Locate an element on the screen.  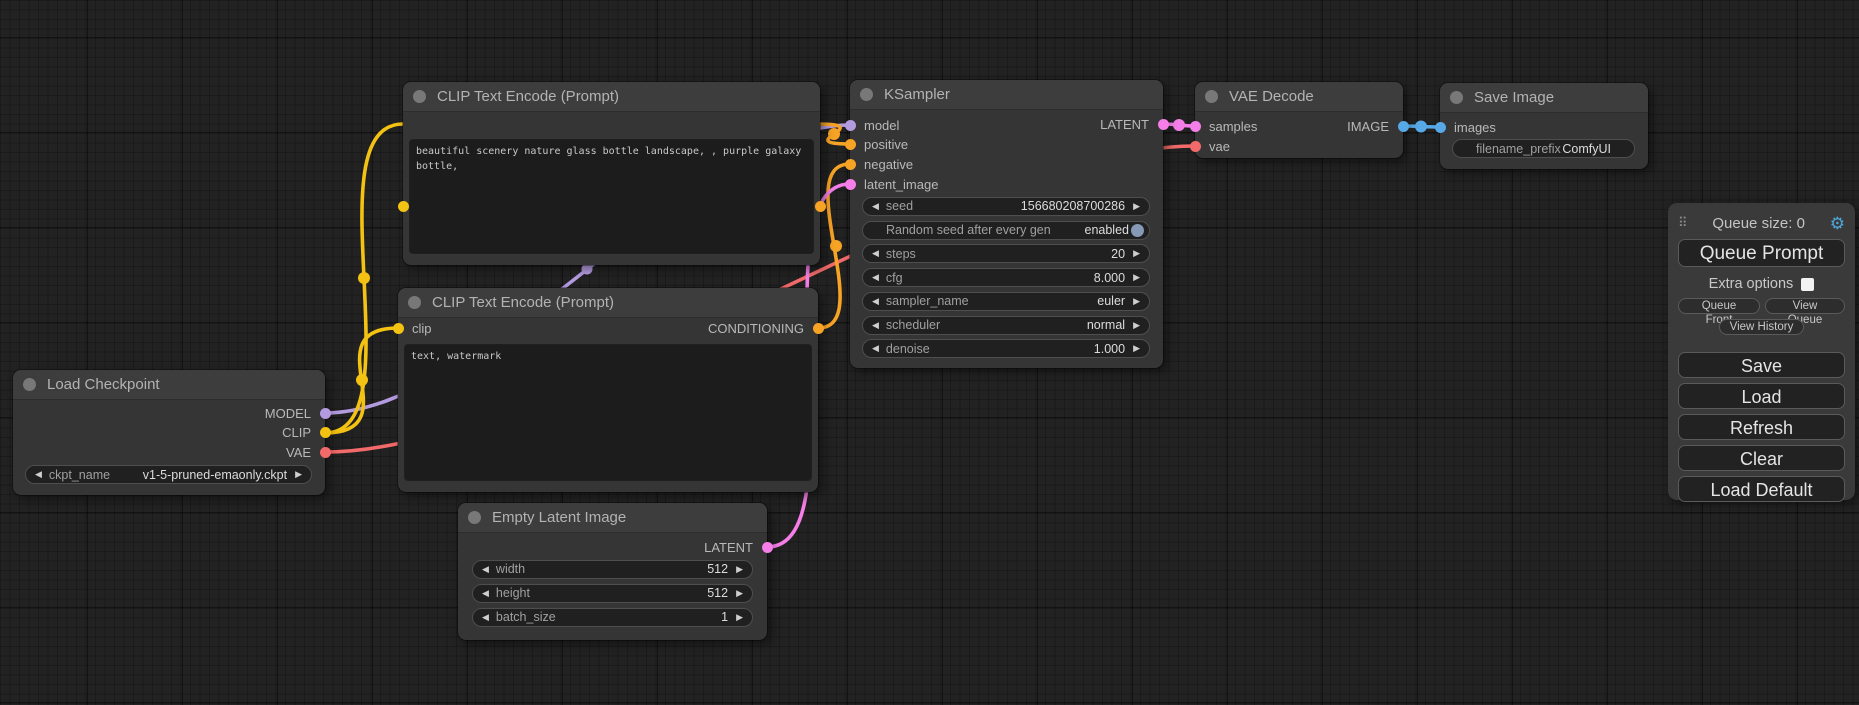
steps-widget: ◀ steps 20 ▶ is located at coordinates (1006, 253).